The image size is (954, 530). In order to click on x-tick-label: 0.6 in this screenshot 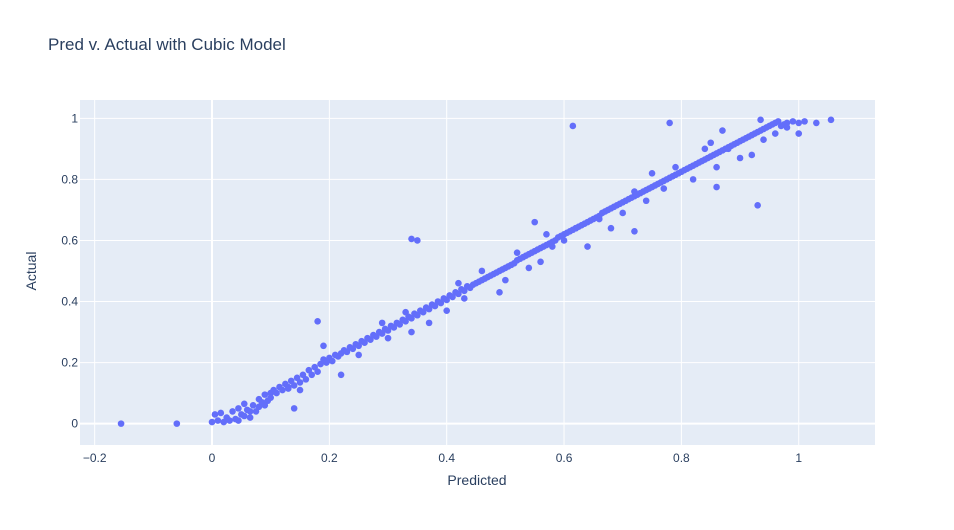, I will do `click(564, 458)`.